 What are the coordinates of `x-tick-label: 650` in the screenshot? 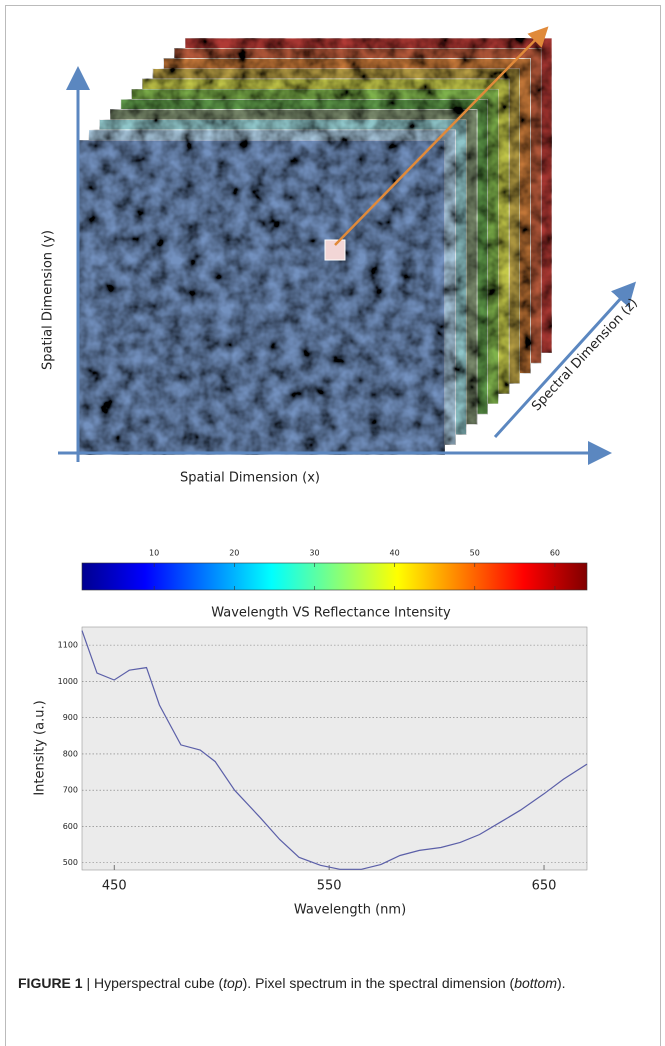 It's located at (544, 886).